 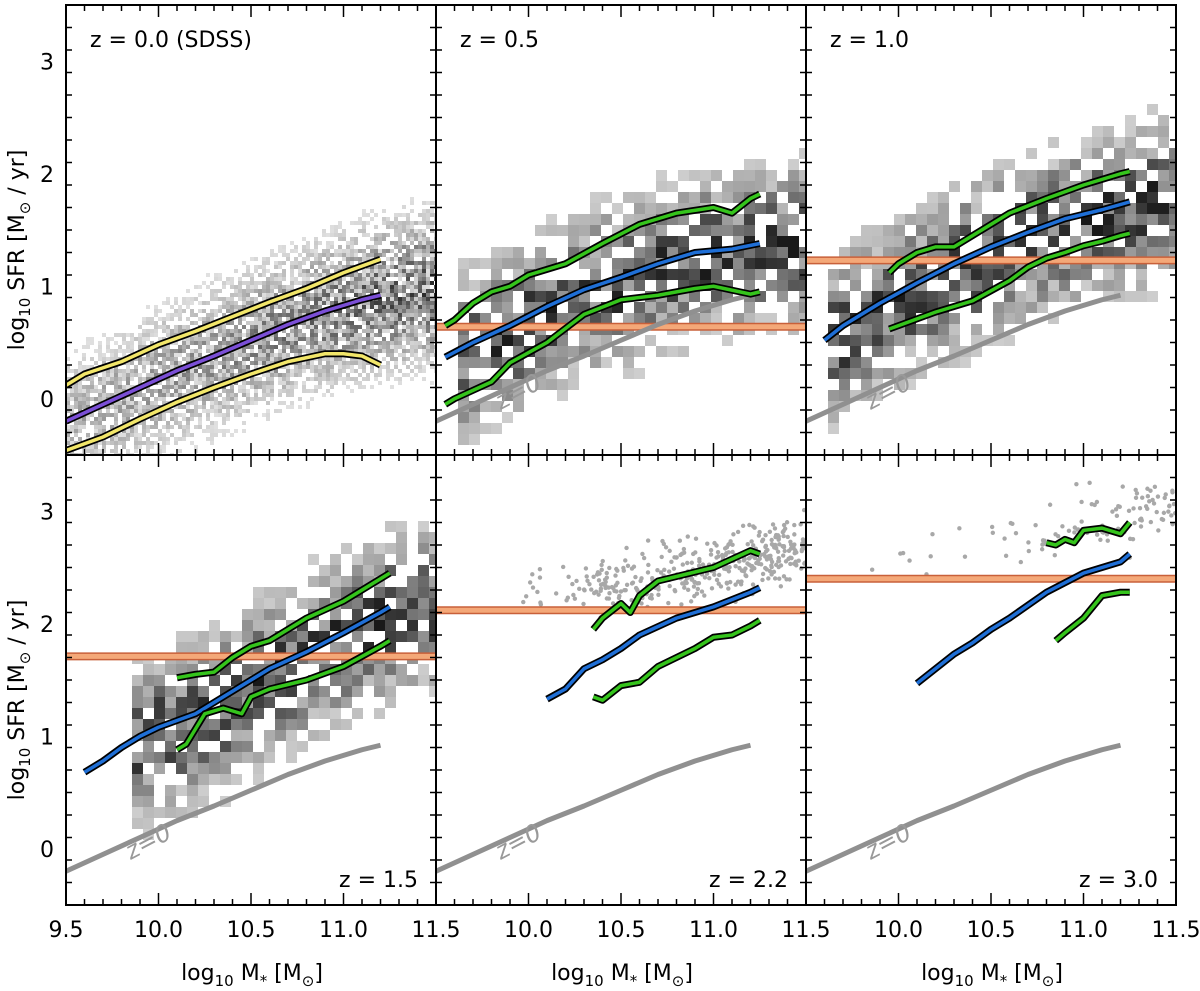 What do you see at coordinates (602, 300) in the screenshot?
I see `series-median-line` at bounding box center [602, 300].